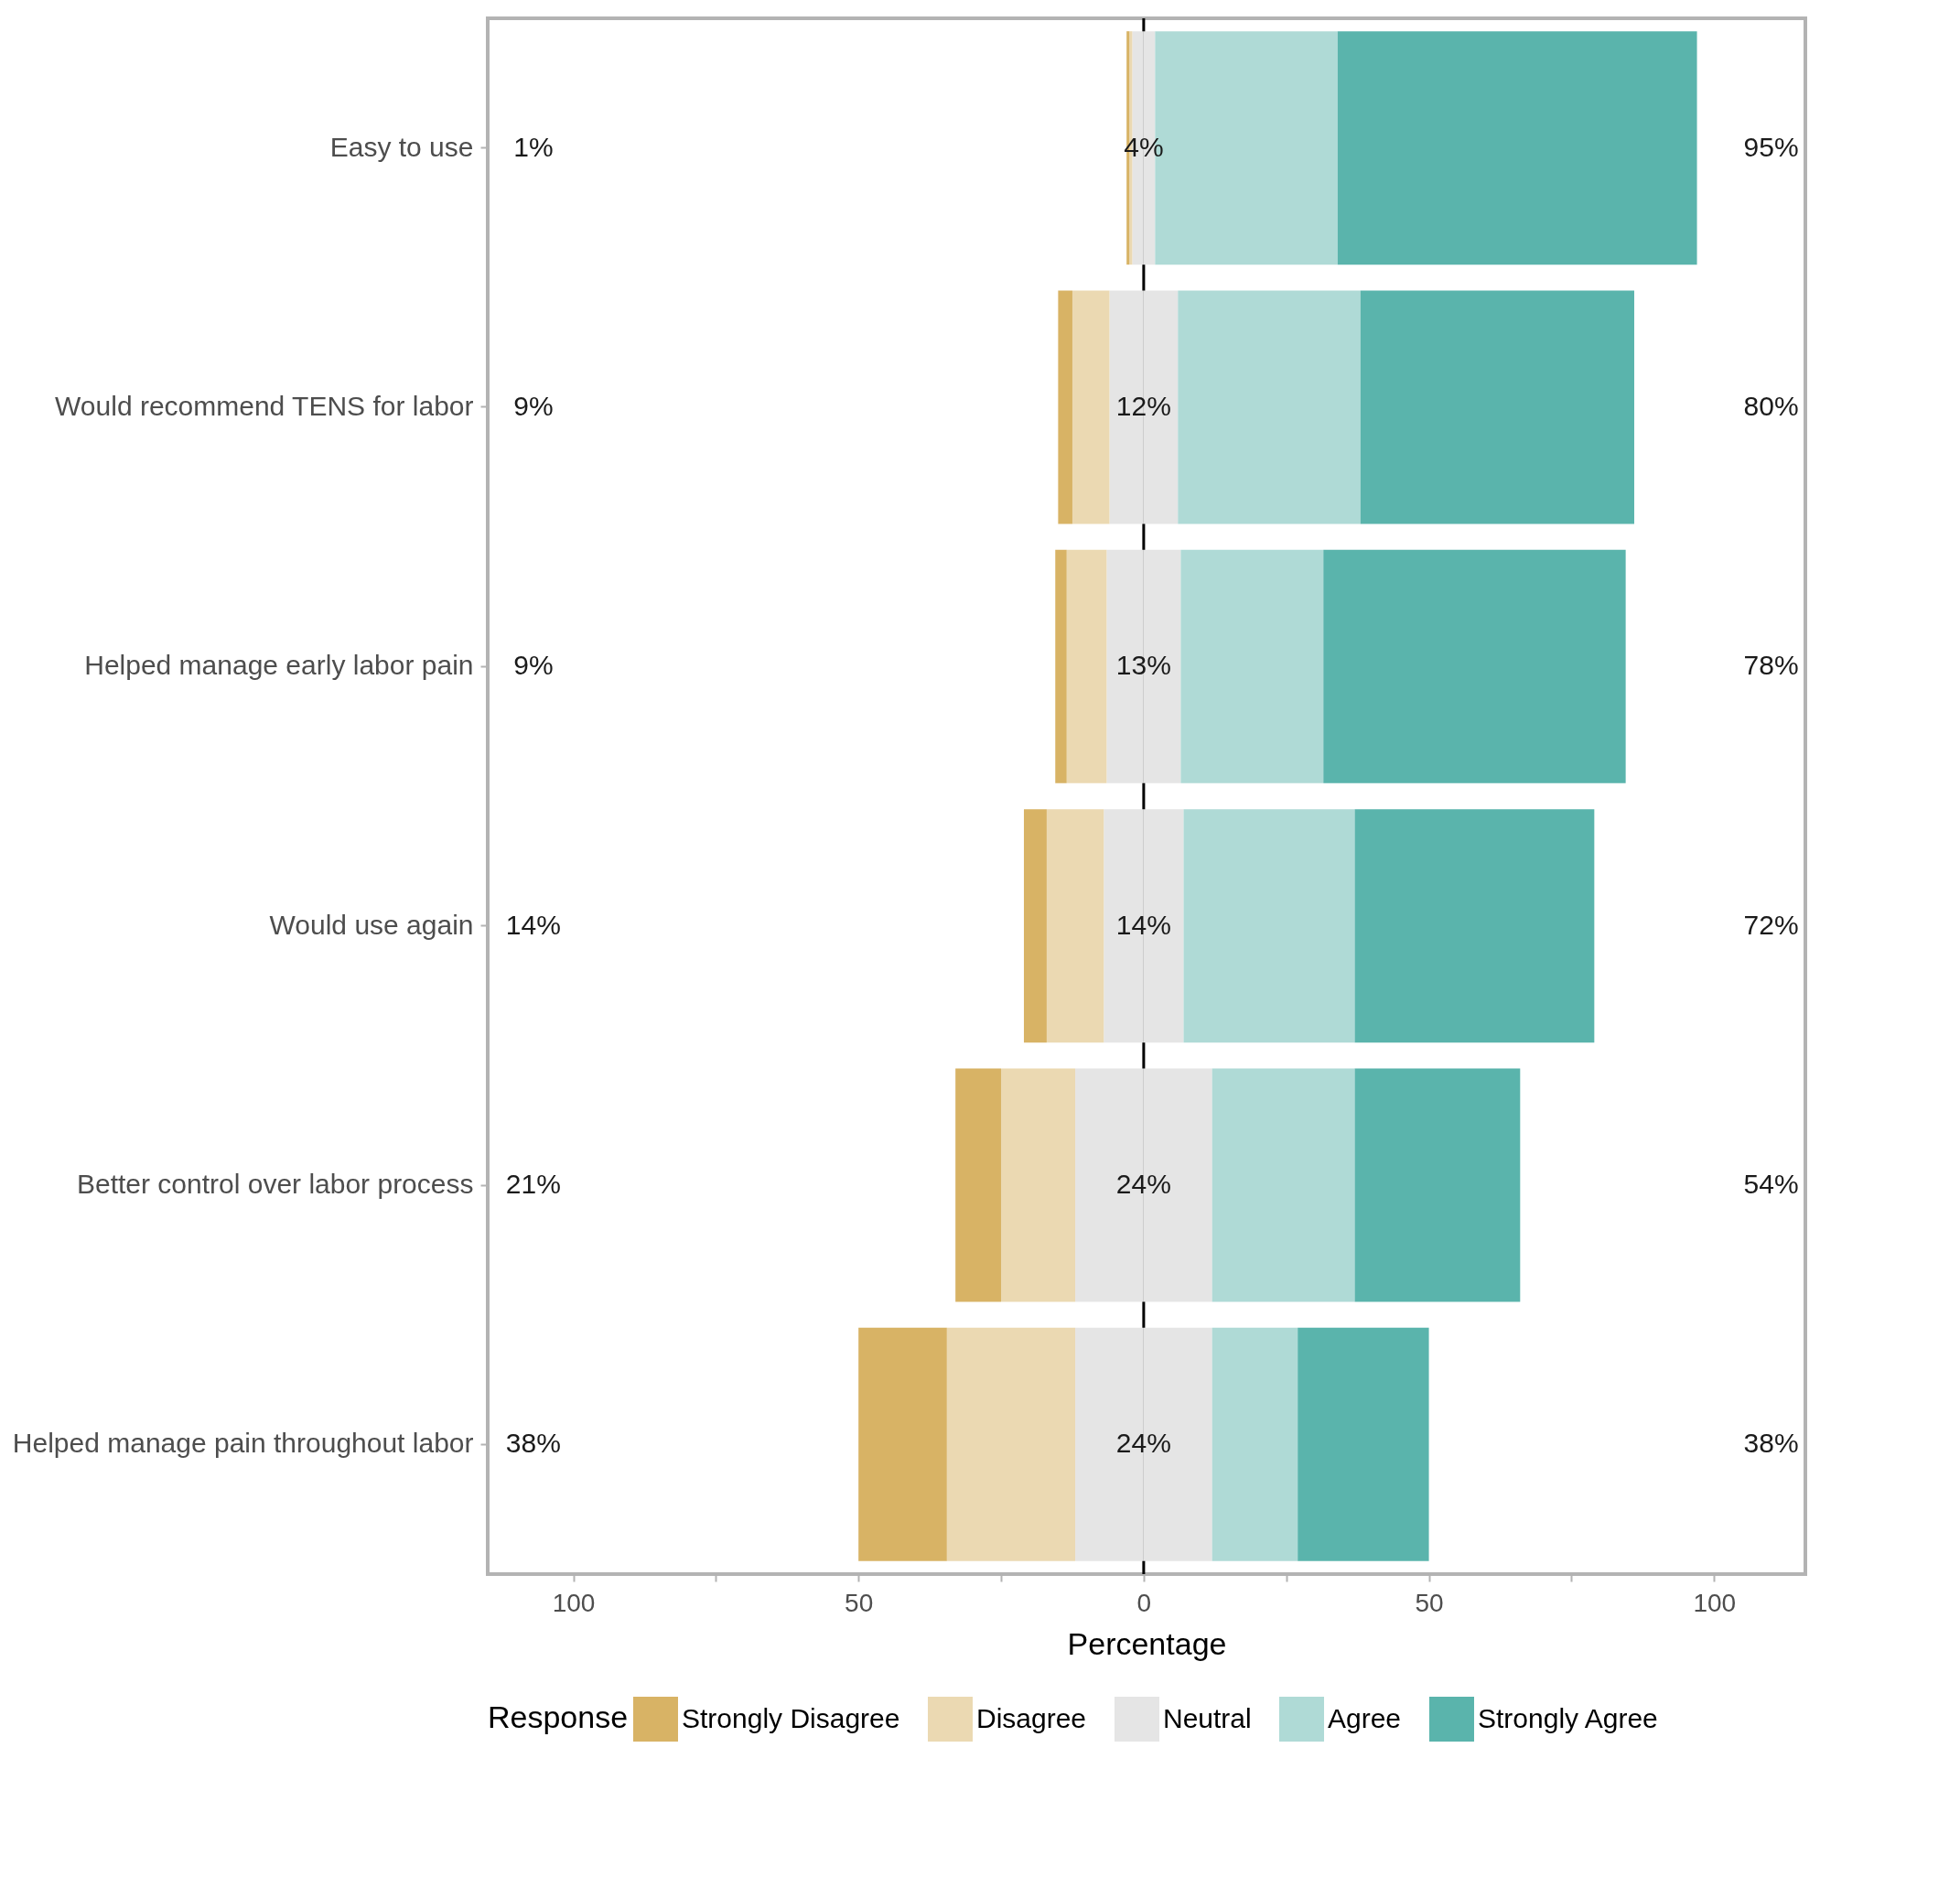 Image resolution: width=1960 pixels, height=1888 pixels. Describe the element at coordinates (1031, 1717) in the screenshot. I see `legend-label: Disagree` at that location.